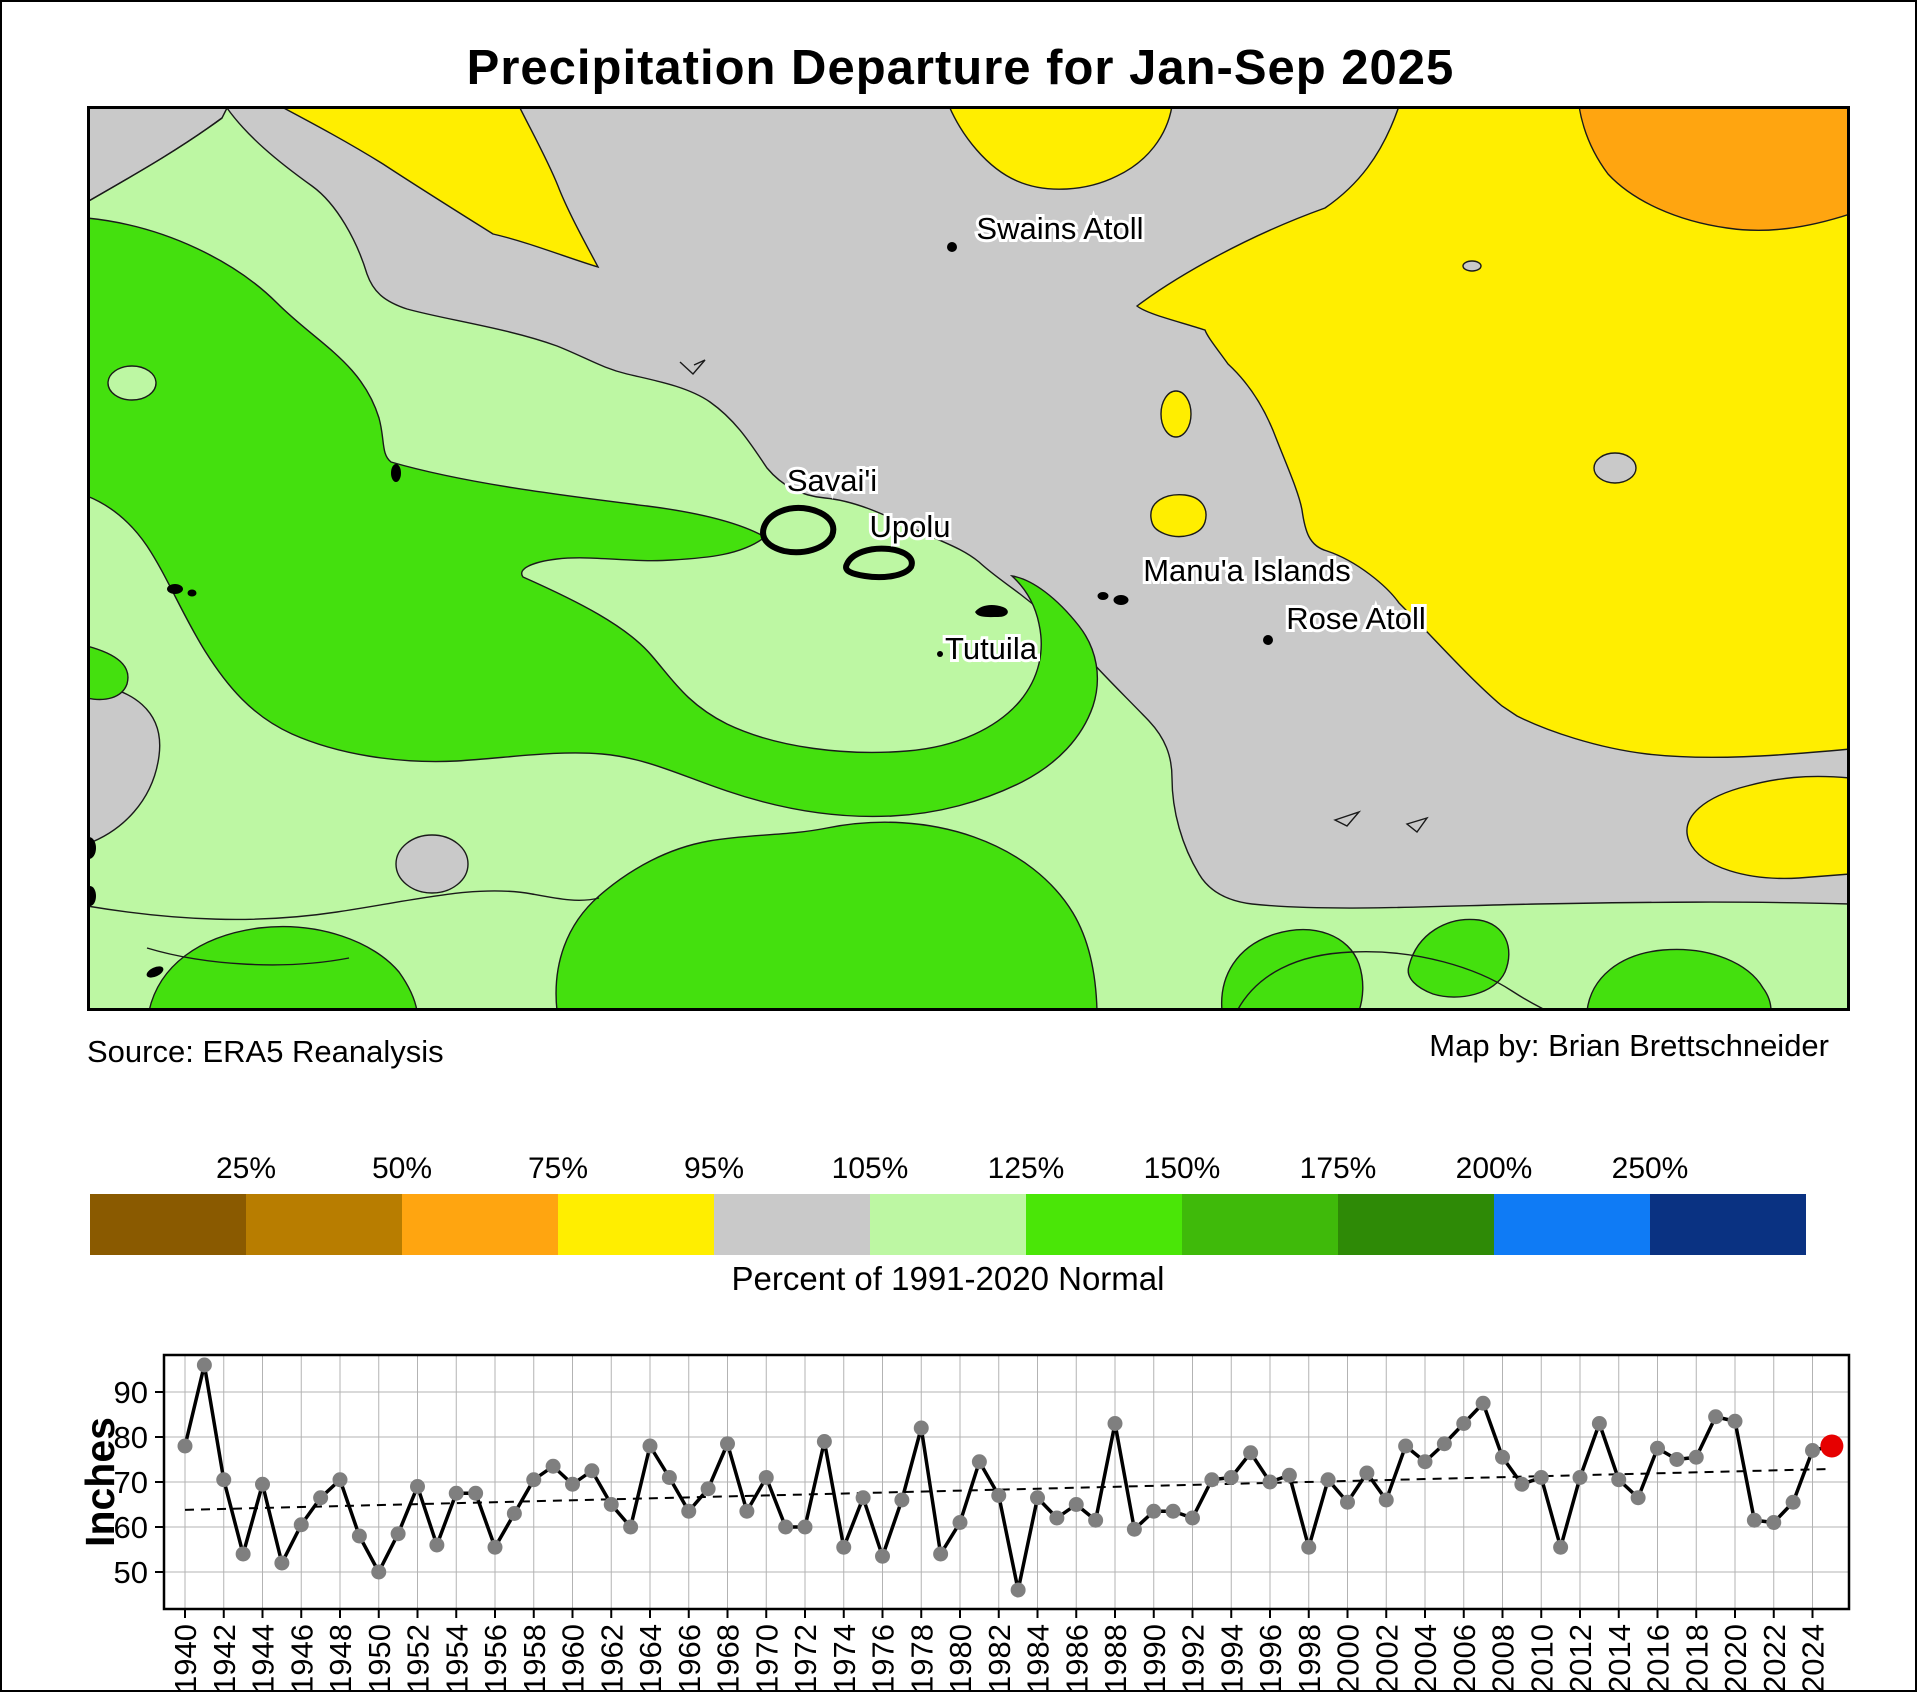 This screenshot has height=1692, width=1917. Describe the element at coordinates (1231, 1658) in the screenshot. I see `x-tick-label: 1994` at that location.